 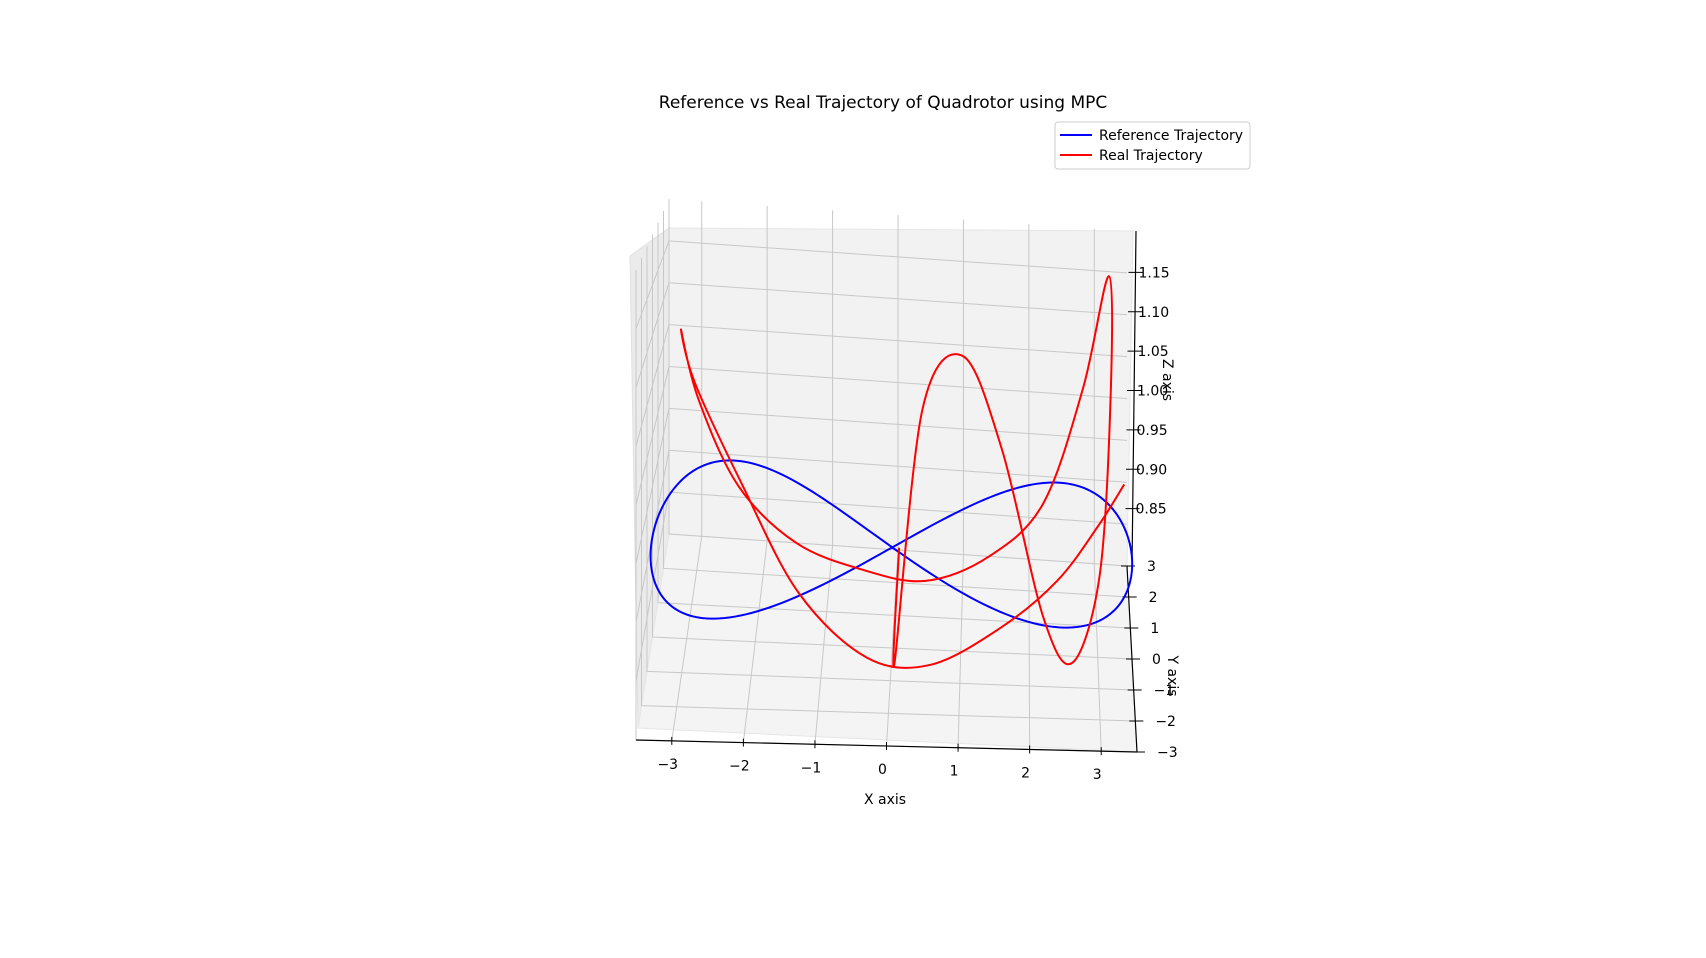 What do you see at coordinates (739, 767) in the screenshot?
I see `x-tick-label: −2` at bounding box center [739, 767].